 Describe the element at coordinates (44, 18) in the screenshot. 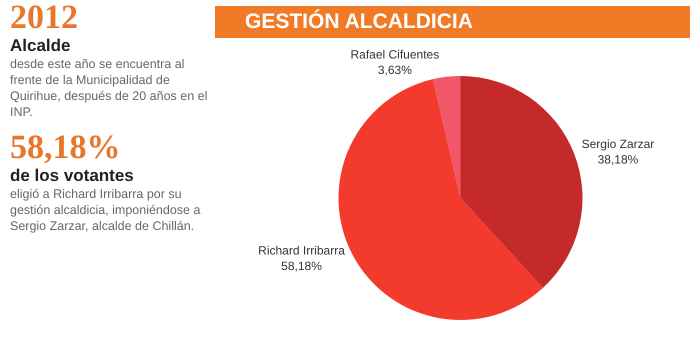

I see `text: 2012` at that location.